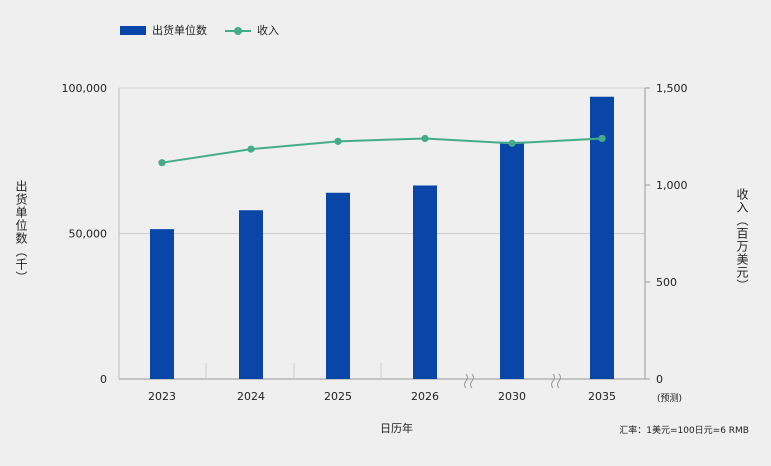 The width and height of the screenshot is (771, 466). What do you see at coordinates (338, 285) in the screenshot?
I see `bar-2025` at bounding box center [338, 285].